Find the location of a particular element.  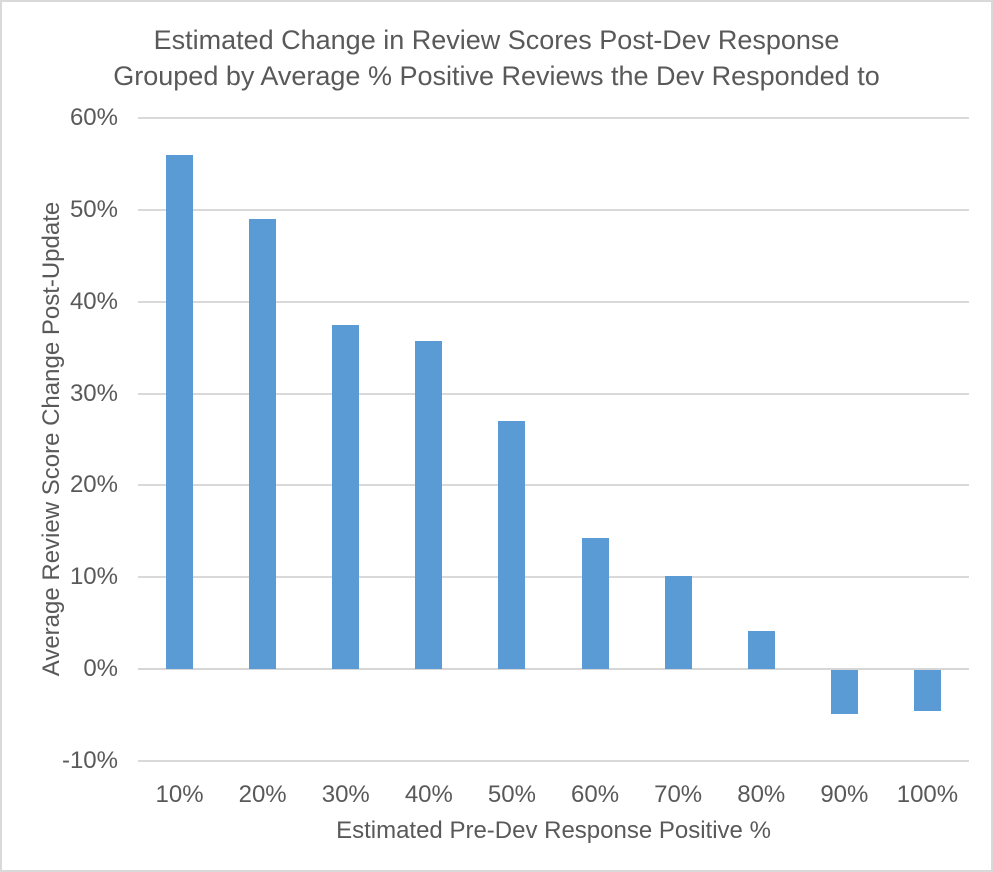

x-tick-label: 40% is located at coordinates (428, 794).